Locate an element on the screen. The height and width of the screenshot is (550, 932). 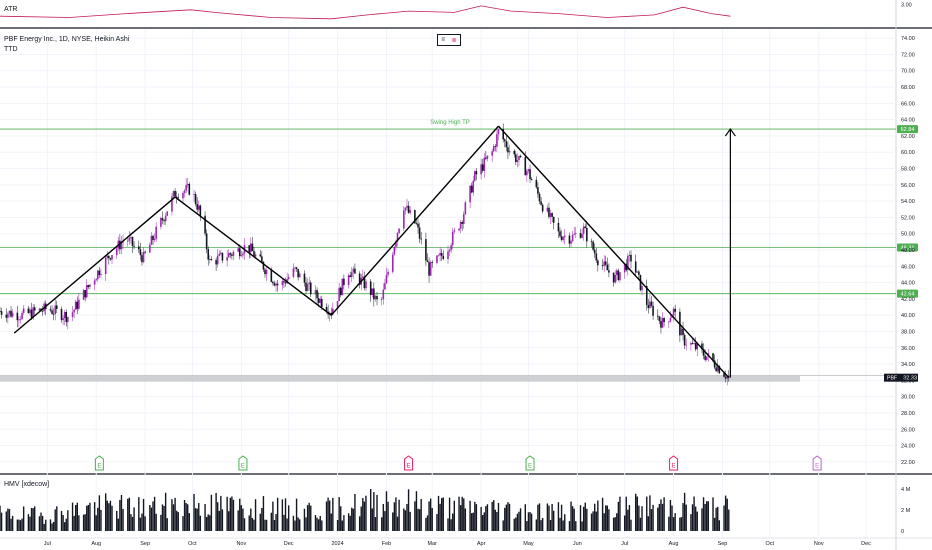
current-price-label: 32.33 is located at coordinates (910, 379).